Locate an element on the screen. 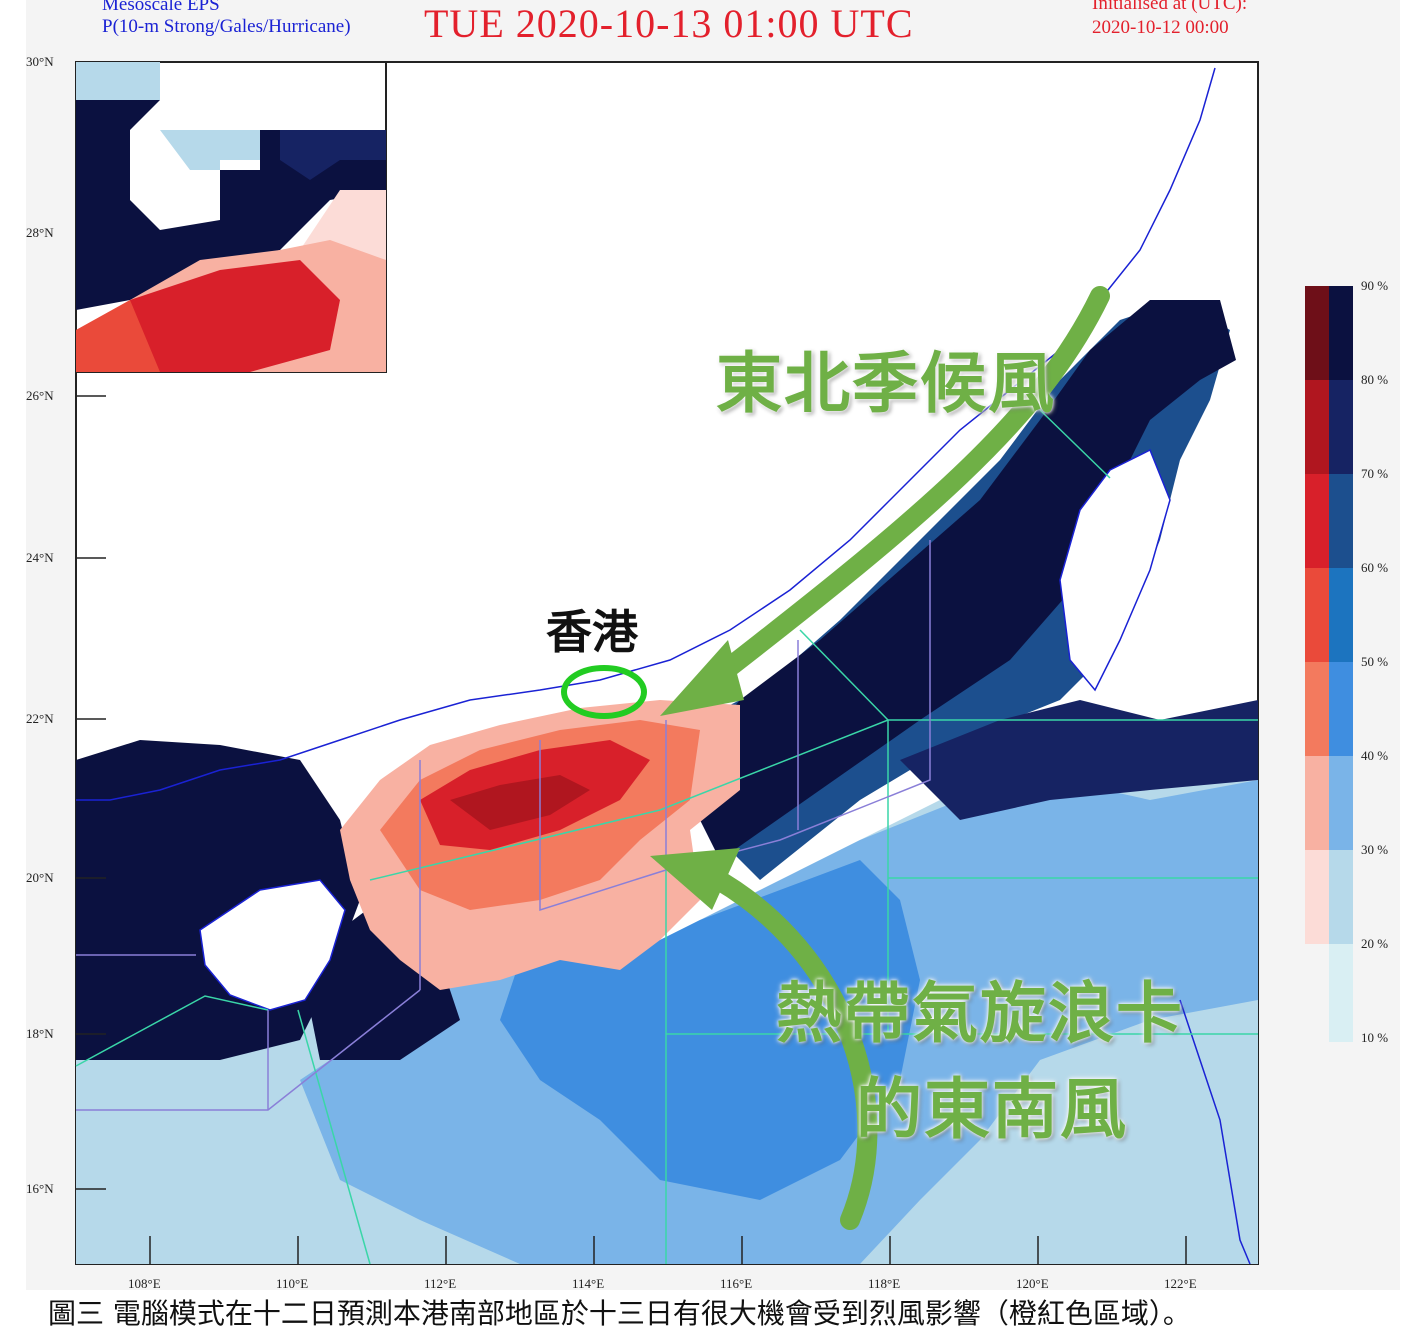 The image size is (1428, 1334). cyclone-arrow-shaft is located at coordinates (784, 1045).